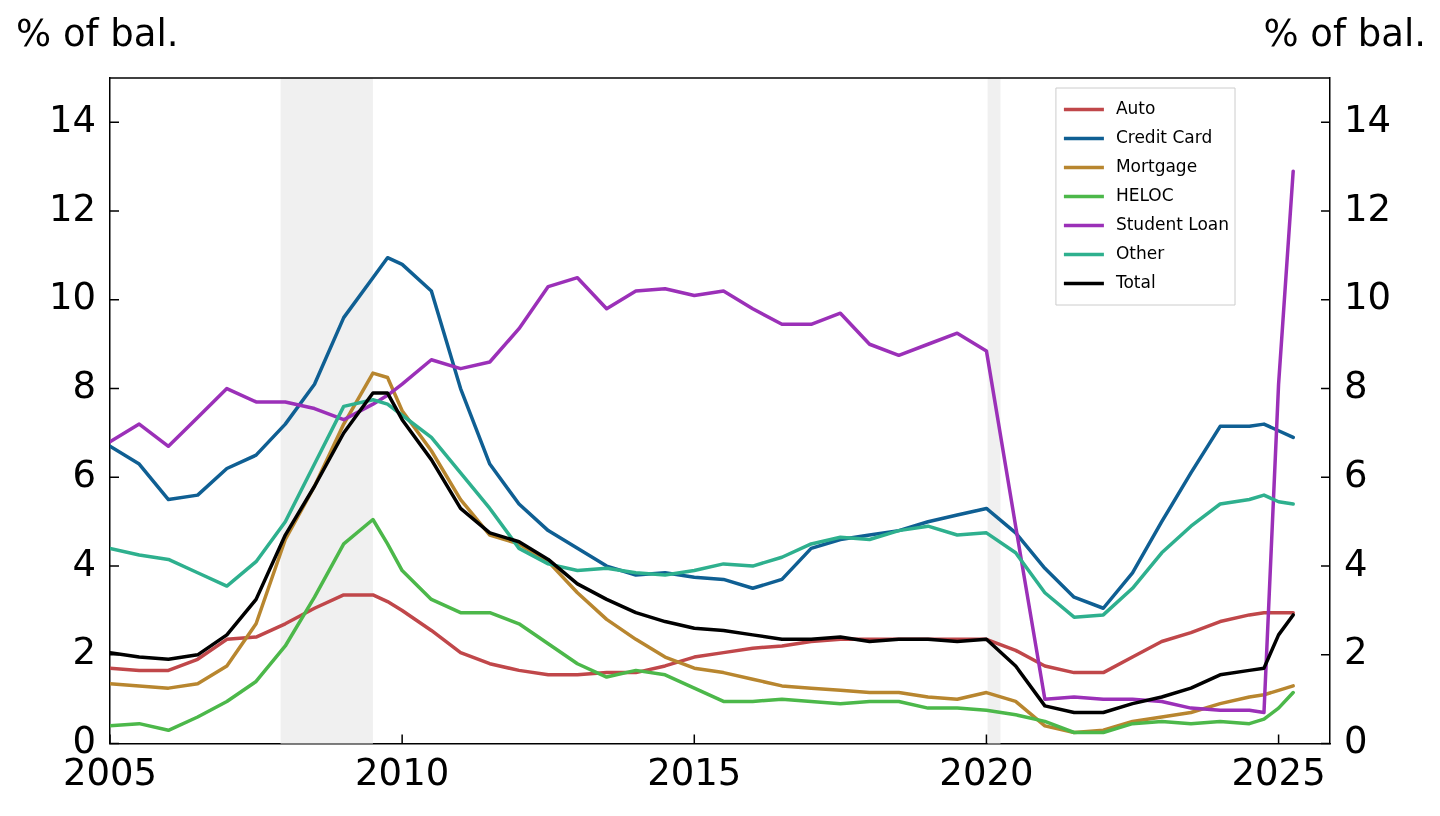 The height and width of the screenshot is (816, 1440). What do you see at coordinates (694, 773) in the screenshot?
I see `x-tick-label: 2015` at bounding box center [694, 773].